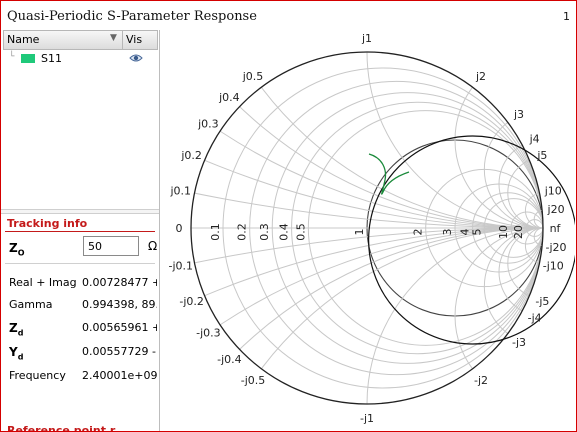  Describe the element at coordinates (556, 228) in the screenshot. I see `real-axis-label: nf` at that location.